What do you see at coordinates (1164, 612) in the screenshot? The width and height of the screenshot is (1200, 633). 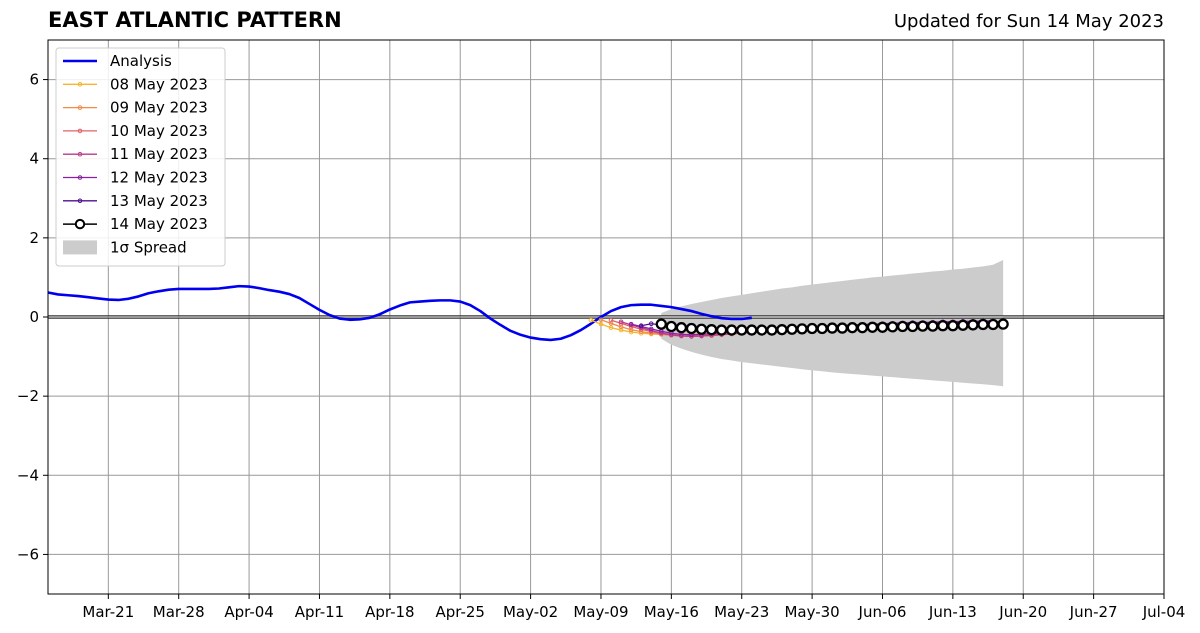 I see `x-tick-label: Jul-04` at bounding box center [1164, 612].